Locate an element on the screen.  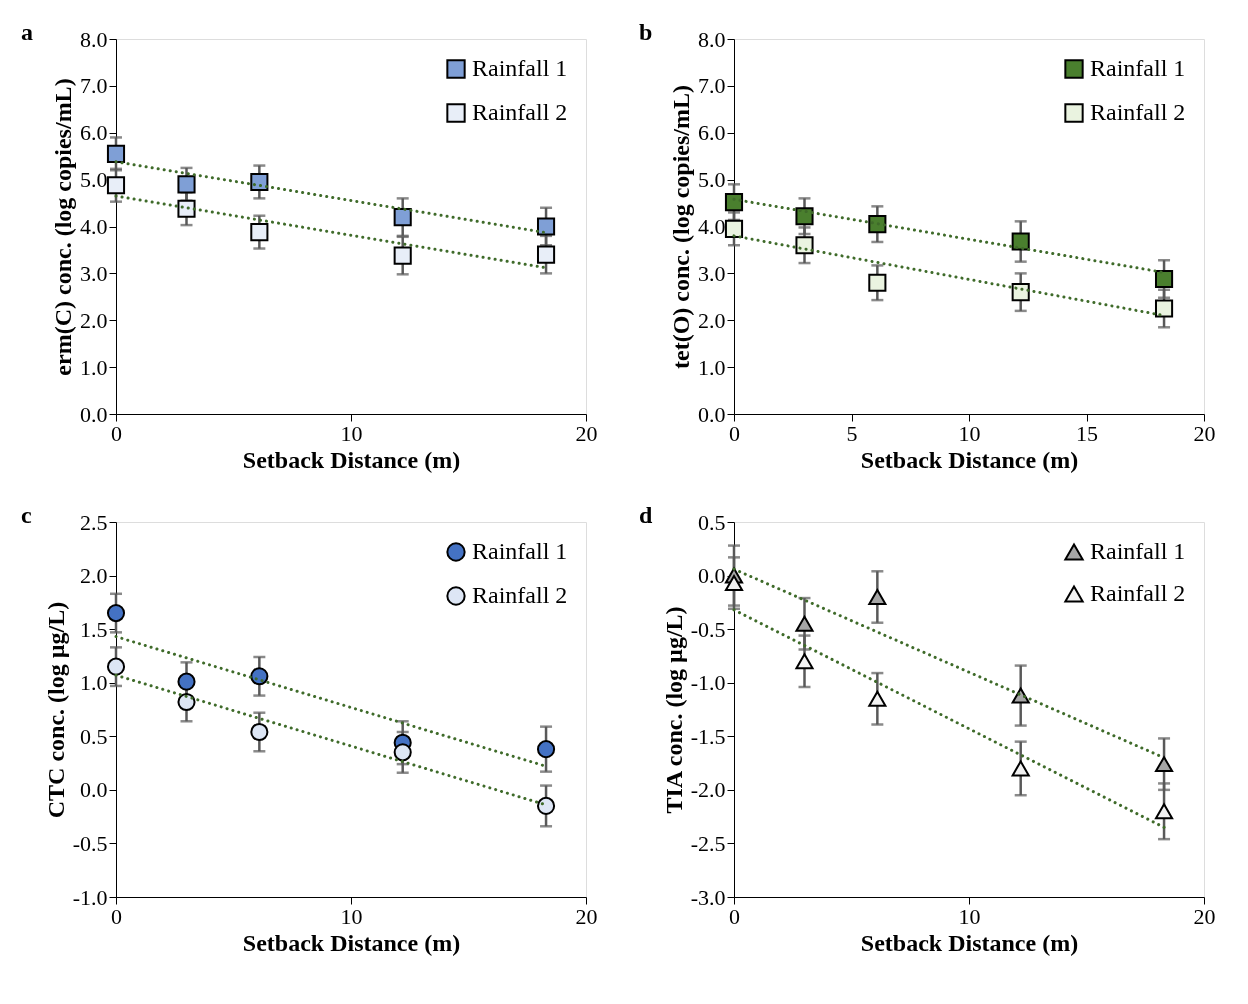
y-axis-title: erm(C) conc. (log copies/mL) is located at coordinates (63, 227).